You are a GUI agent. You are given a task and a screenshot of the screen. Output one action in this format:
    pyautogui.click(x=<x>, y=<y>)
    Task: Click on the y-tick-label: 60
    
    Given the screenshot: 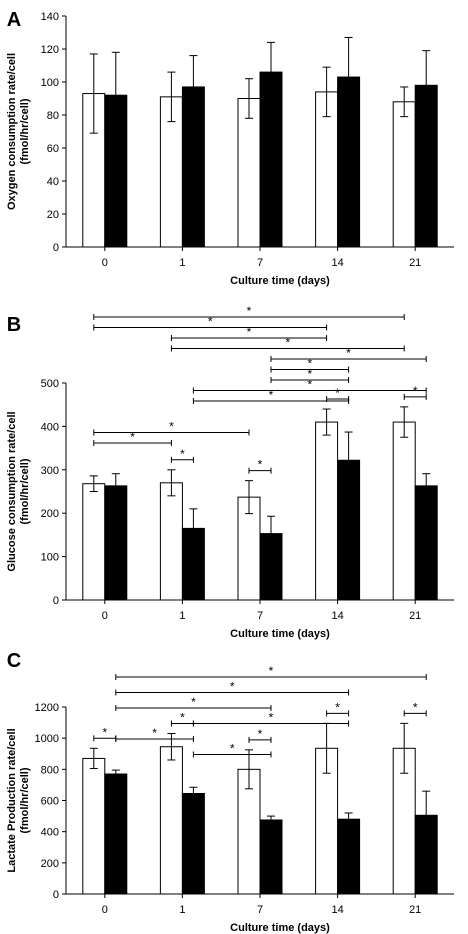 What is the action you would take?
    pyautogui.click(x=53, y=149)
    